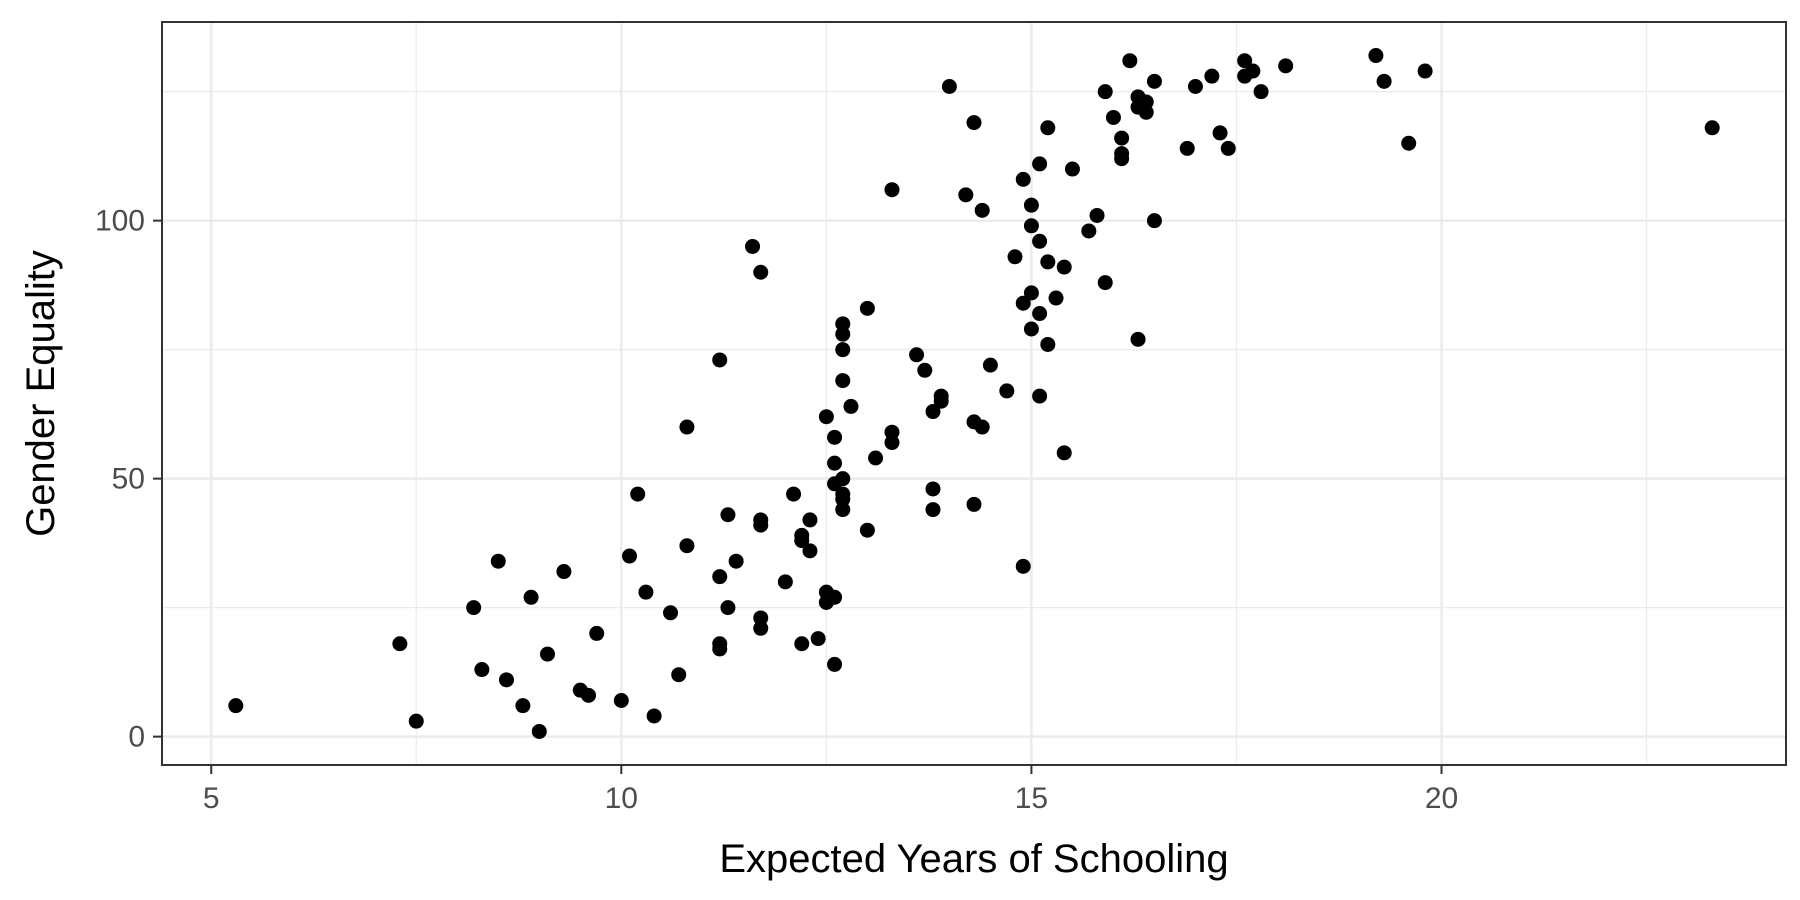 Image resolution: width=1800 pixels, height=900 pixels. I want to click on y-tick-label: 0, so click(136, 737).